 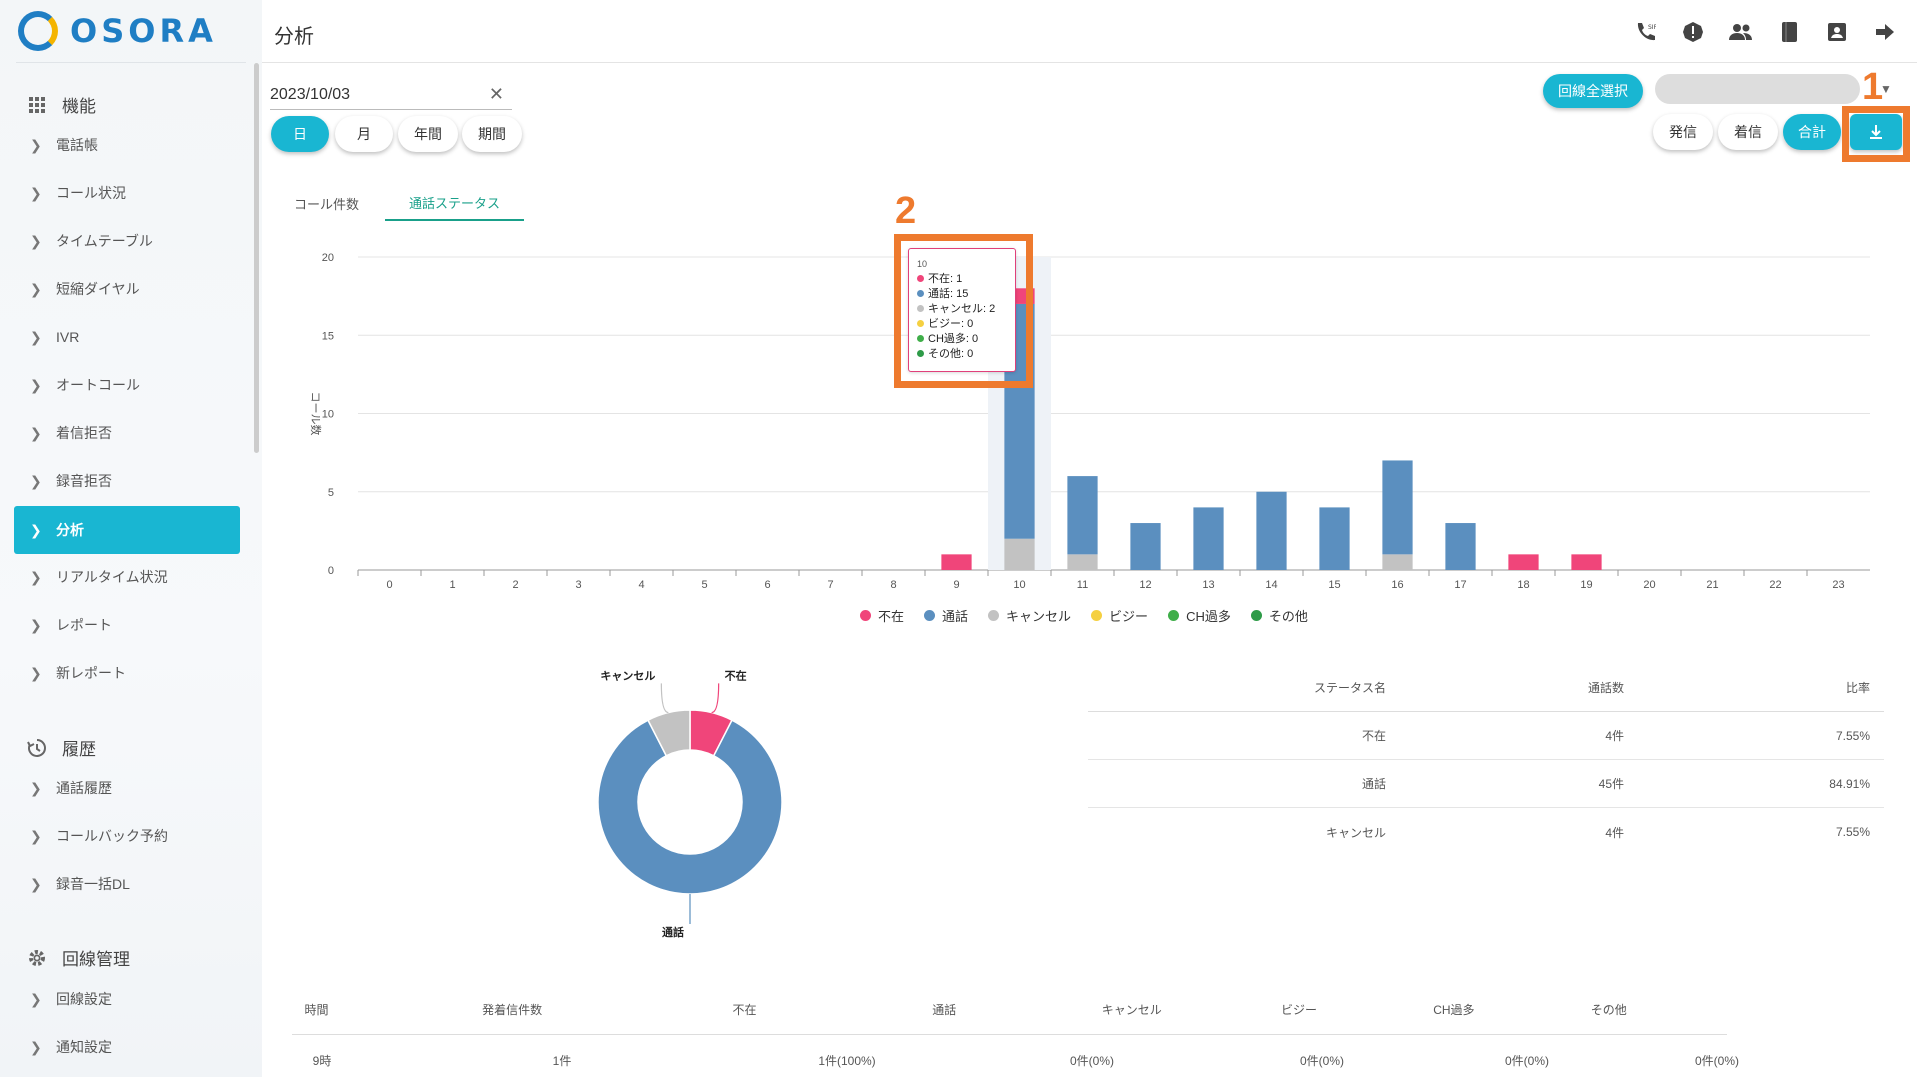 What do you see at coordinates (300, 134) in the screenshot?
I see `period-day-button: 日` at bounding box center [300, 134].